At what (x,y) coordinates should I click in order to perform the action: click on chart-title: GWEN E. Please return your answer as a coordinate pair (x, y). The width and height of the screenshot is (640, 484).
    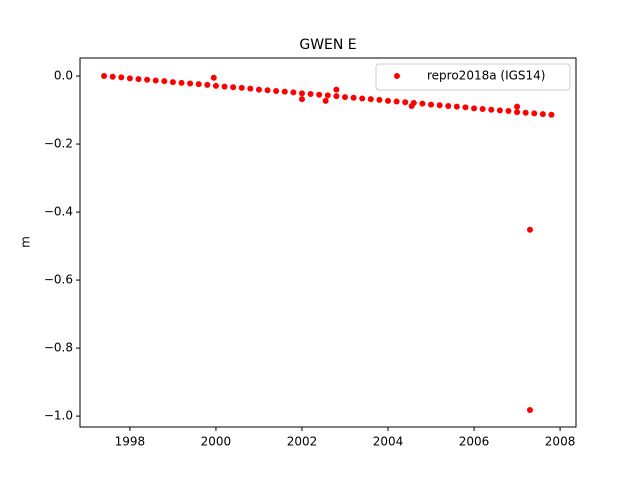
    Looking at the image, I should click on (327, 45).